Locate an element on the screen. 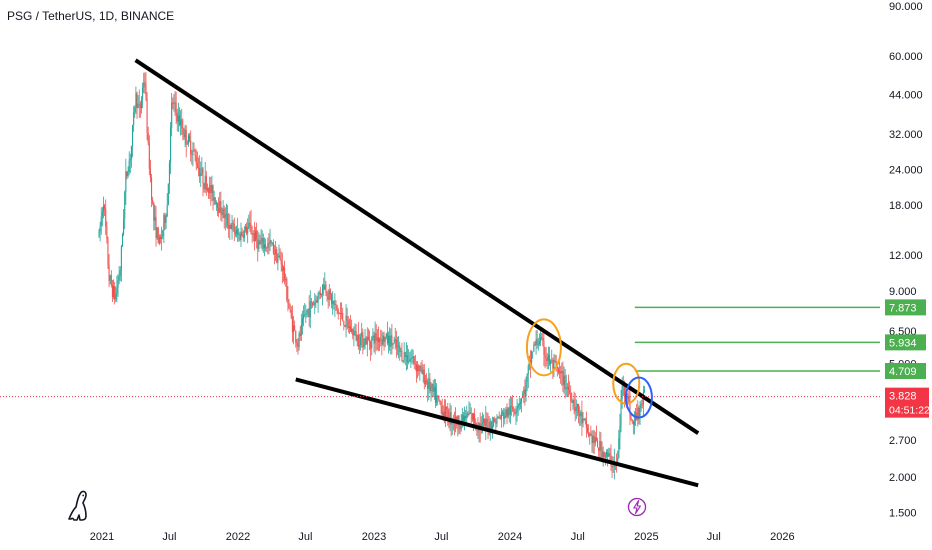 Image resolution: width=932 pixels, height=550 pixels. lightning-bolt-icon is located at coordinates (637, 507).